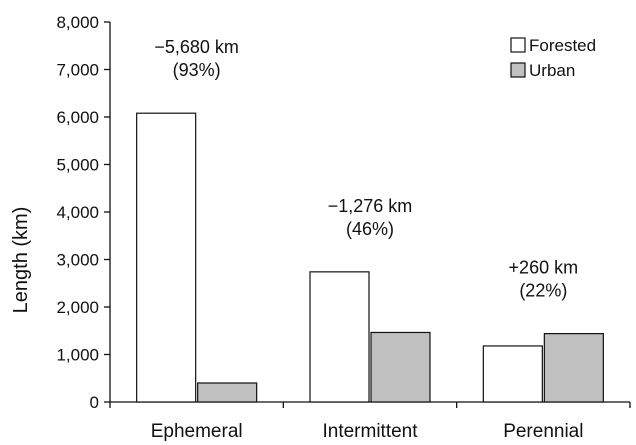 This screenshot has height=445, width=636. I want to click on legend: Forested Urban, so click(553, 58).